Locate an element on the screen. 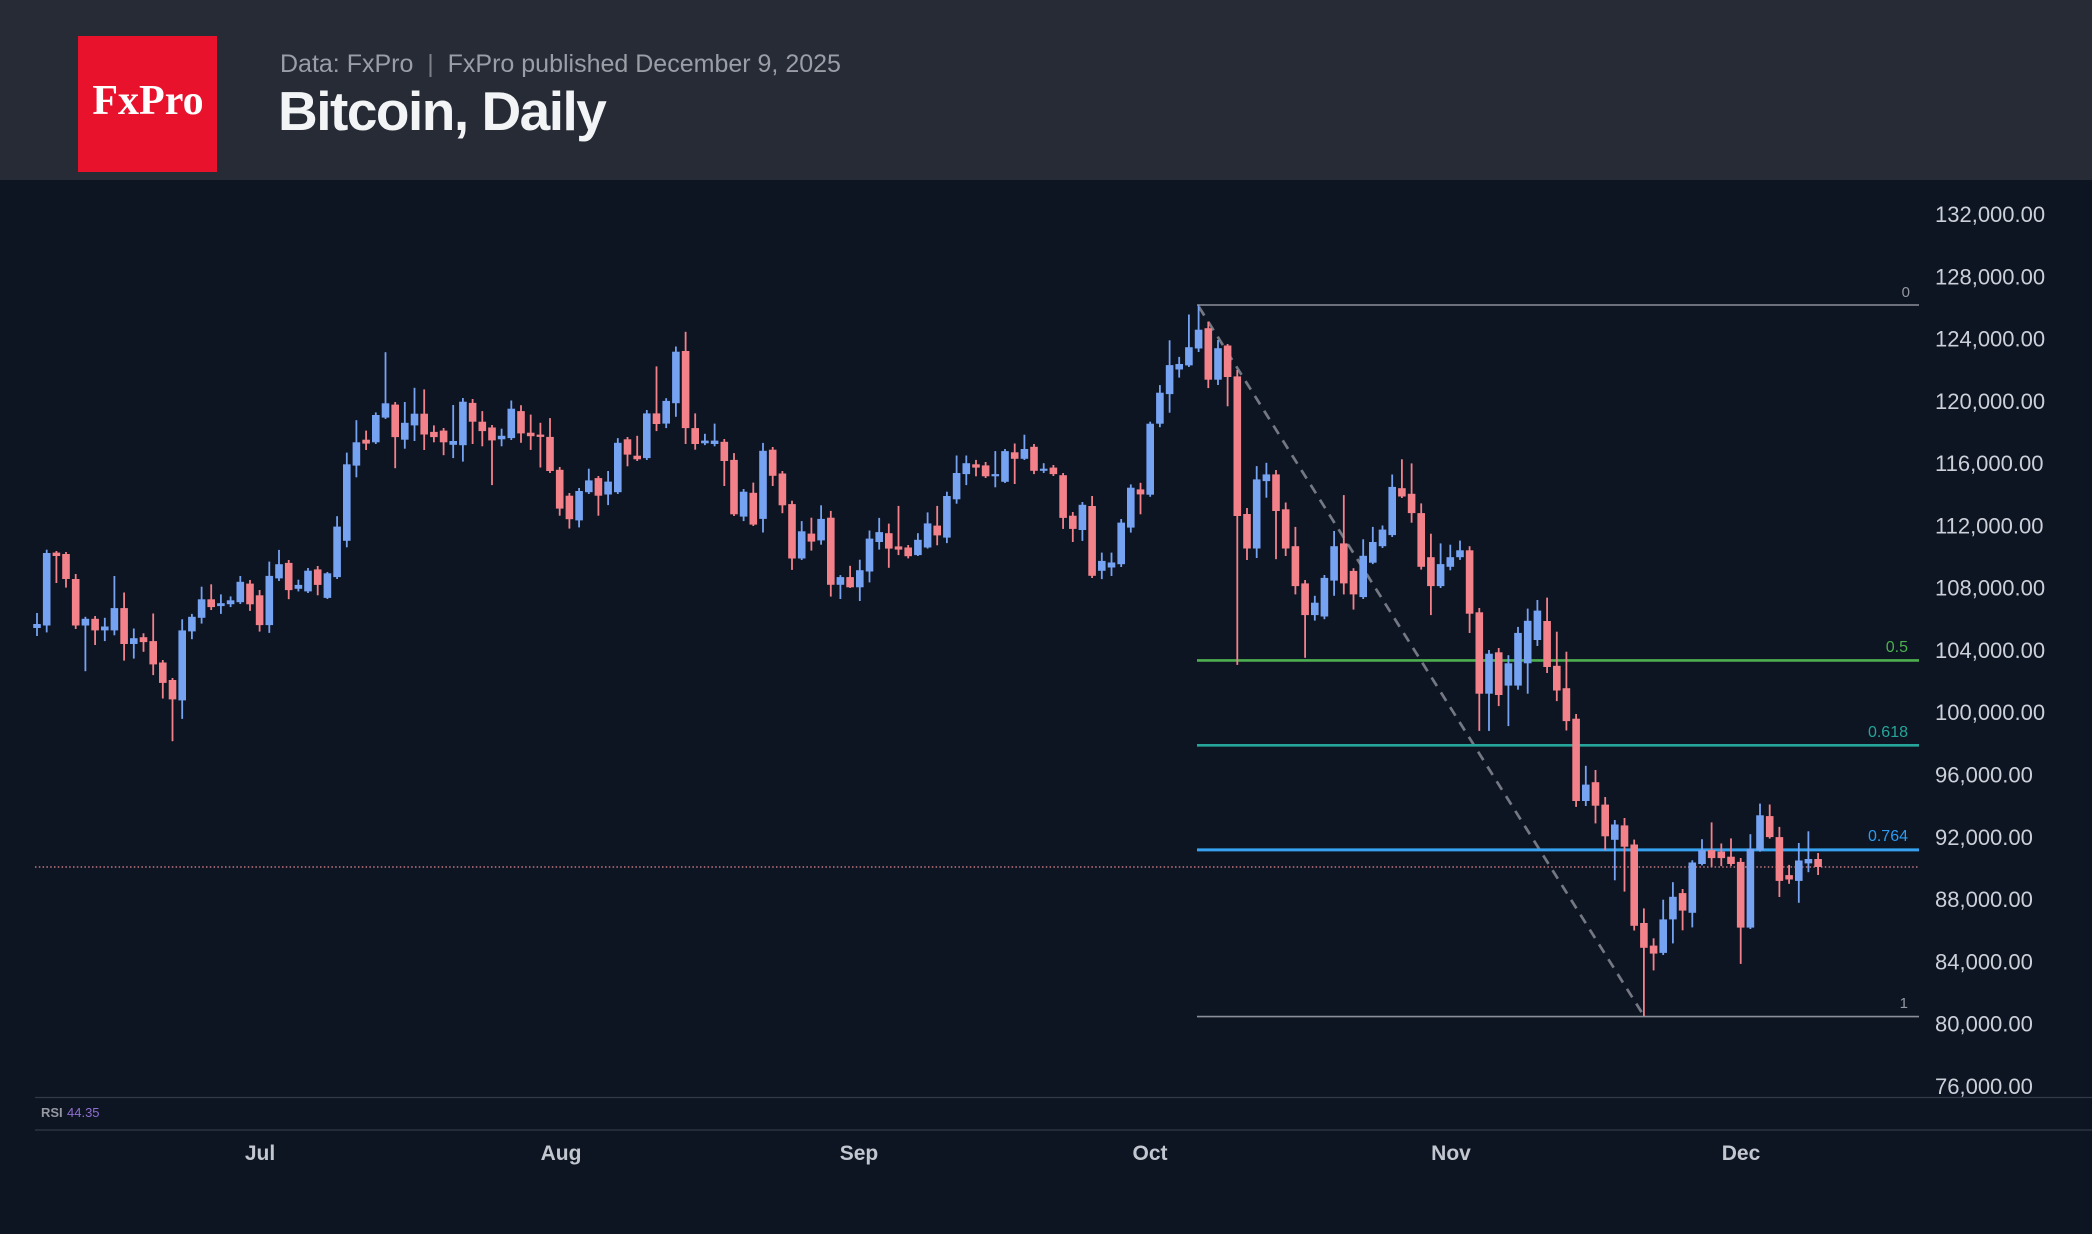 This screenshot has width=2092, height=1234. svg-text: 108,000.00 is located at coordinates (1990, 588).